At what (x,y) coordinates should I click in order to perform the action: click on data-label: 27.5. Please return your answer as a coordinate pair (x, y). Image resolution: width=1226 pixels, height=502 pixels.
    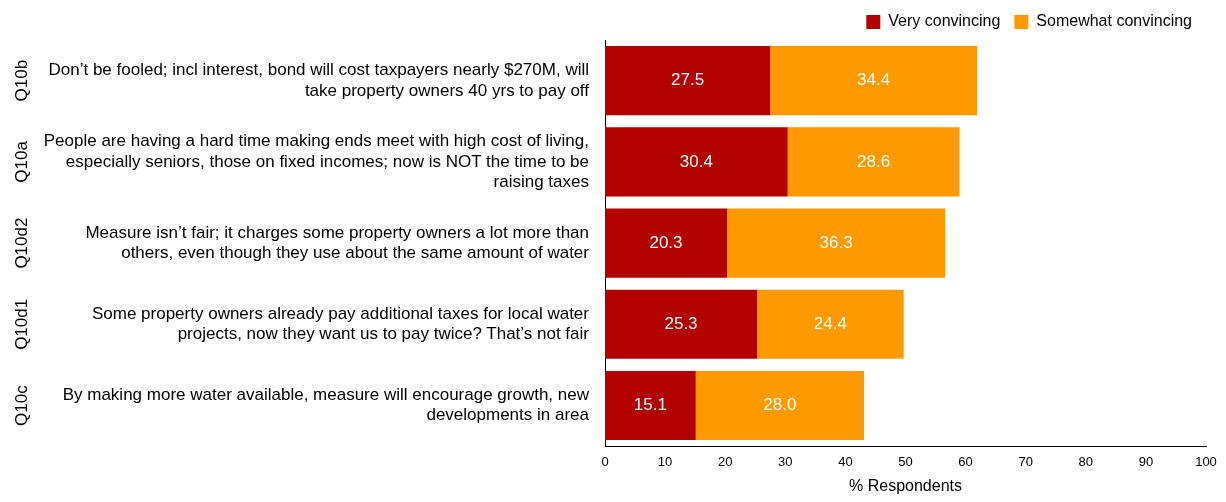
    Looking at the image, I should click on (688, 80).